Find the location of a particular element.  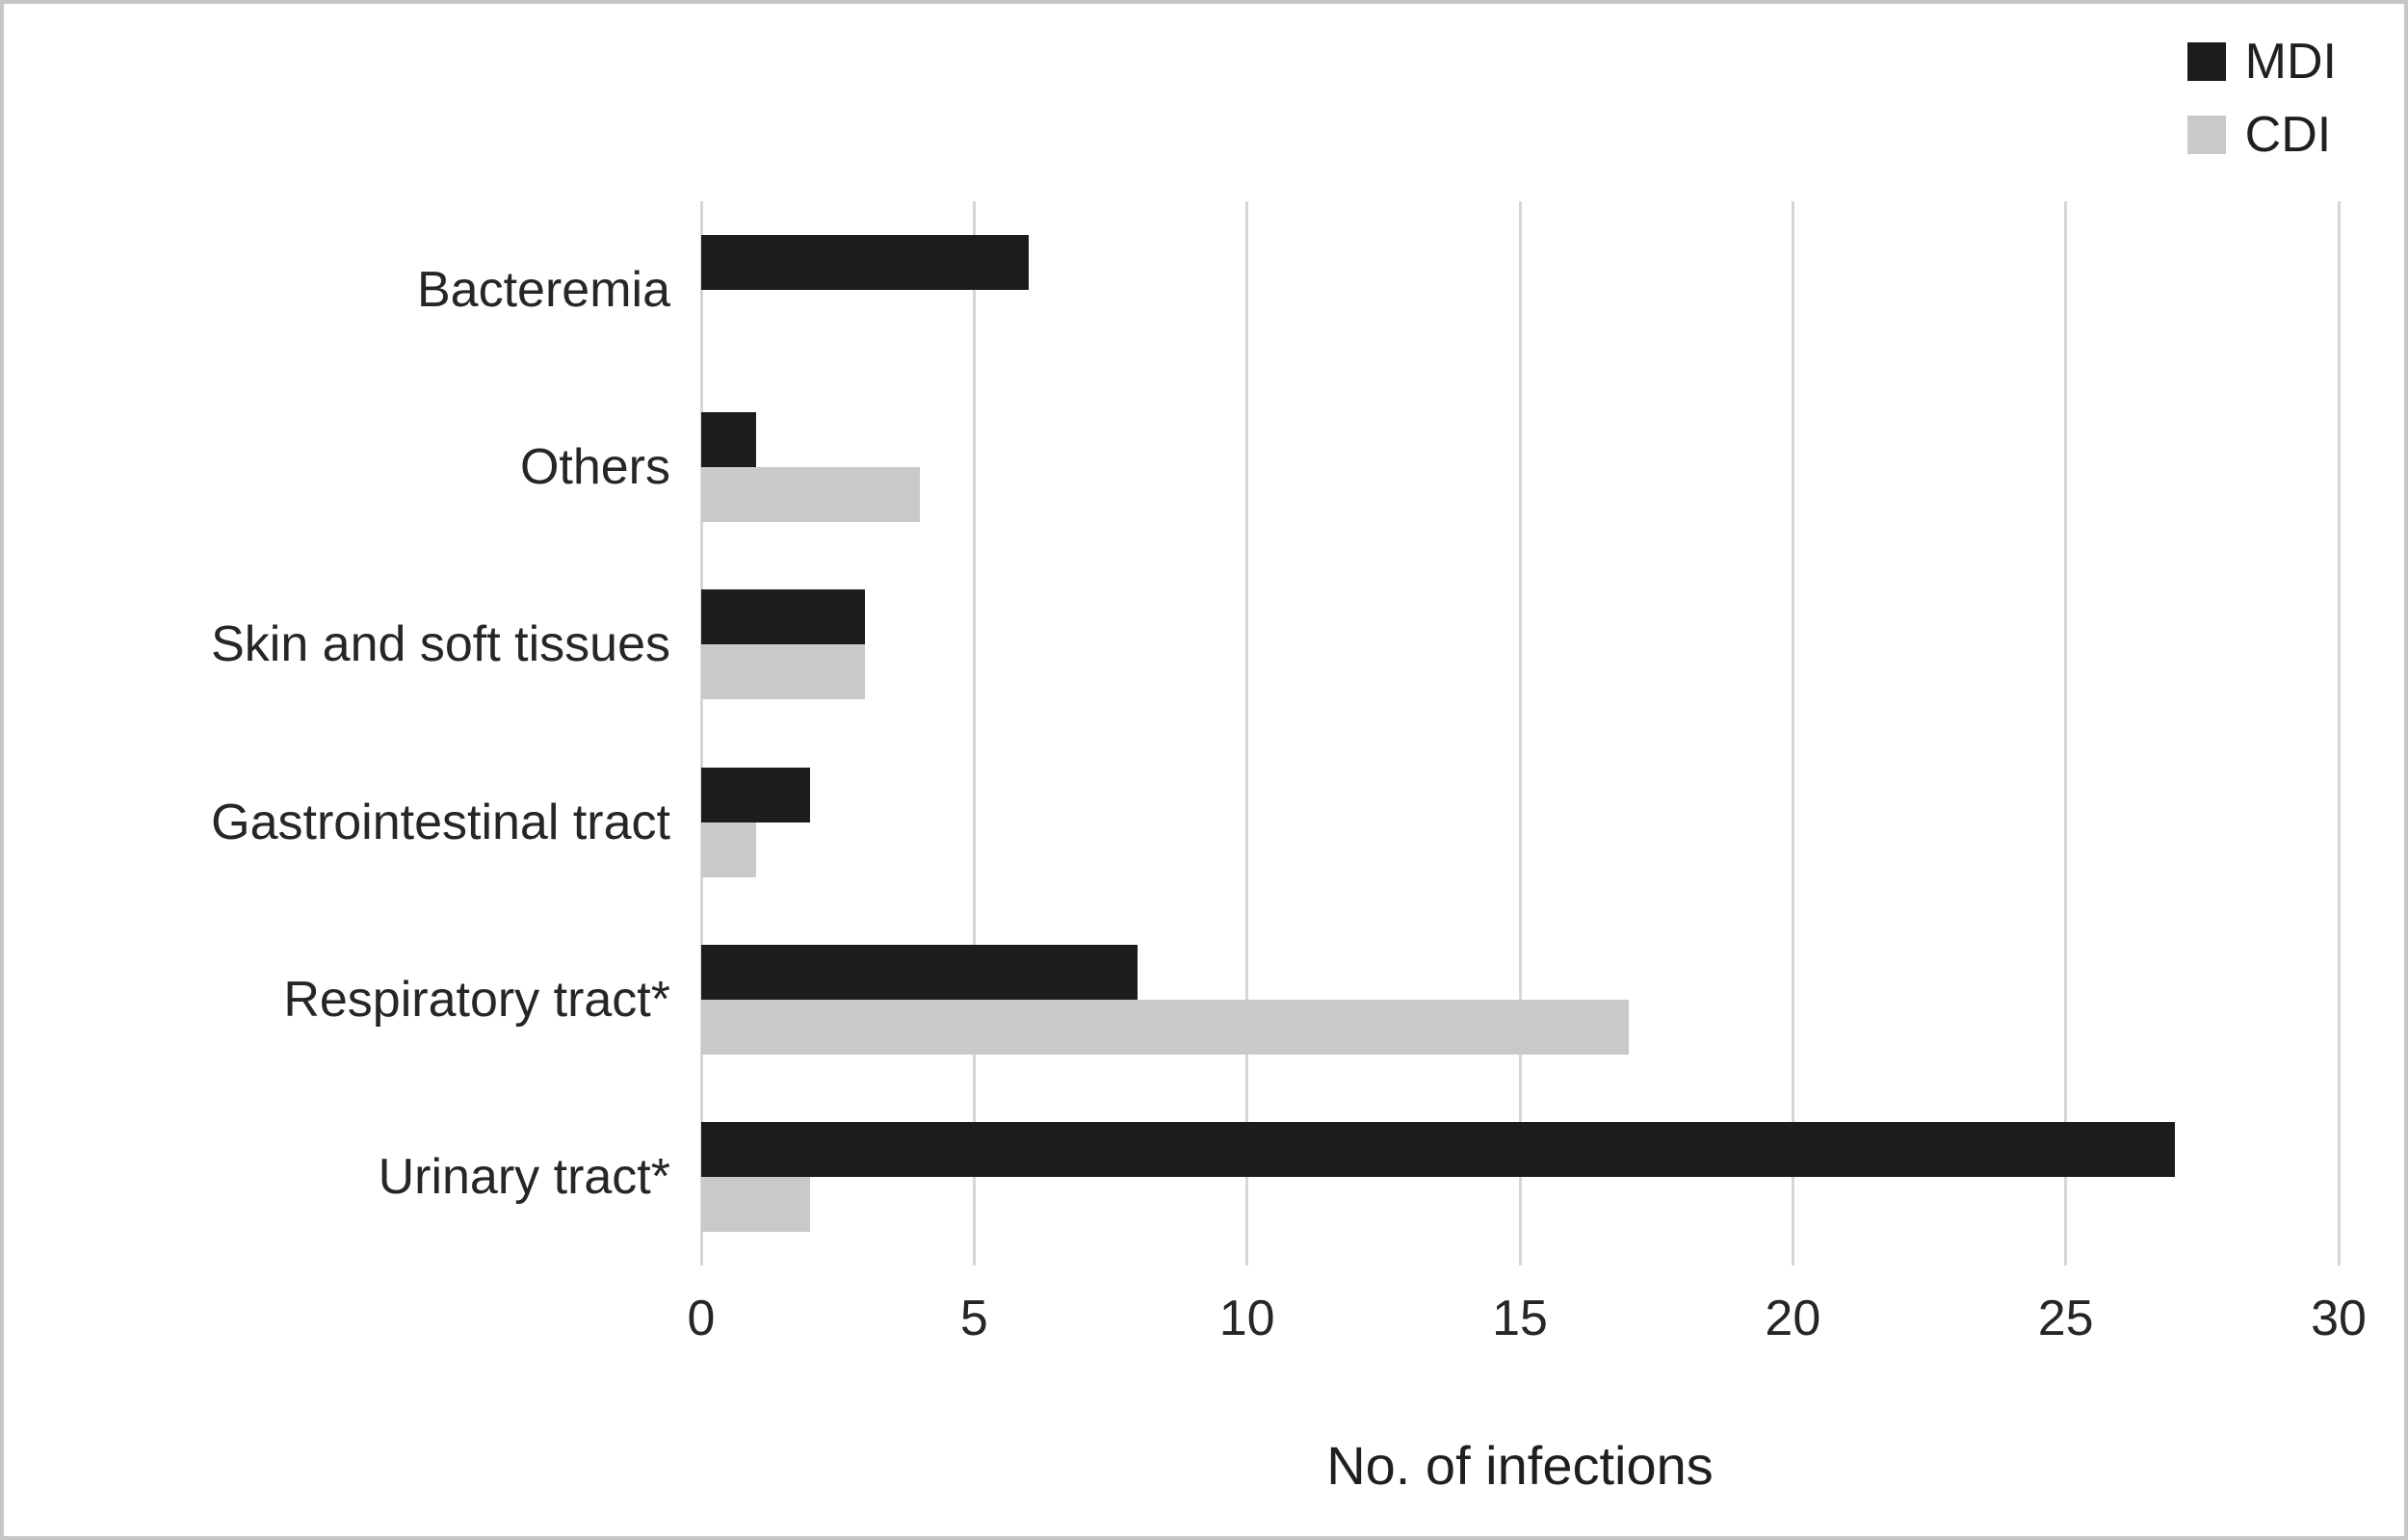

x-axis-title: No. of infections is located at coordinates (1520, 1465).